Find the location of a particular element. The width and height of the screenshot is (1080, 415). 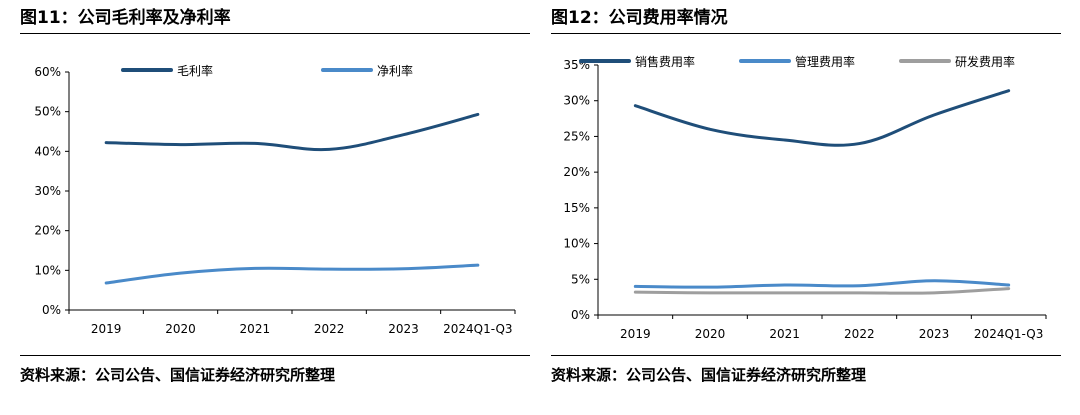

legend-label: 毛利率 is located at coordinates (195, 70).